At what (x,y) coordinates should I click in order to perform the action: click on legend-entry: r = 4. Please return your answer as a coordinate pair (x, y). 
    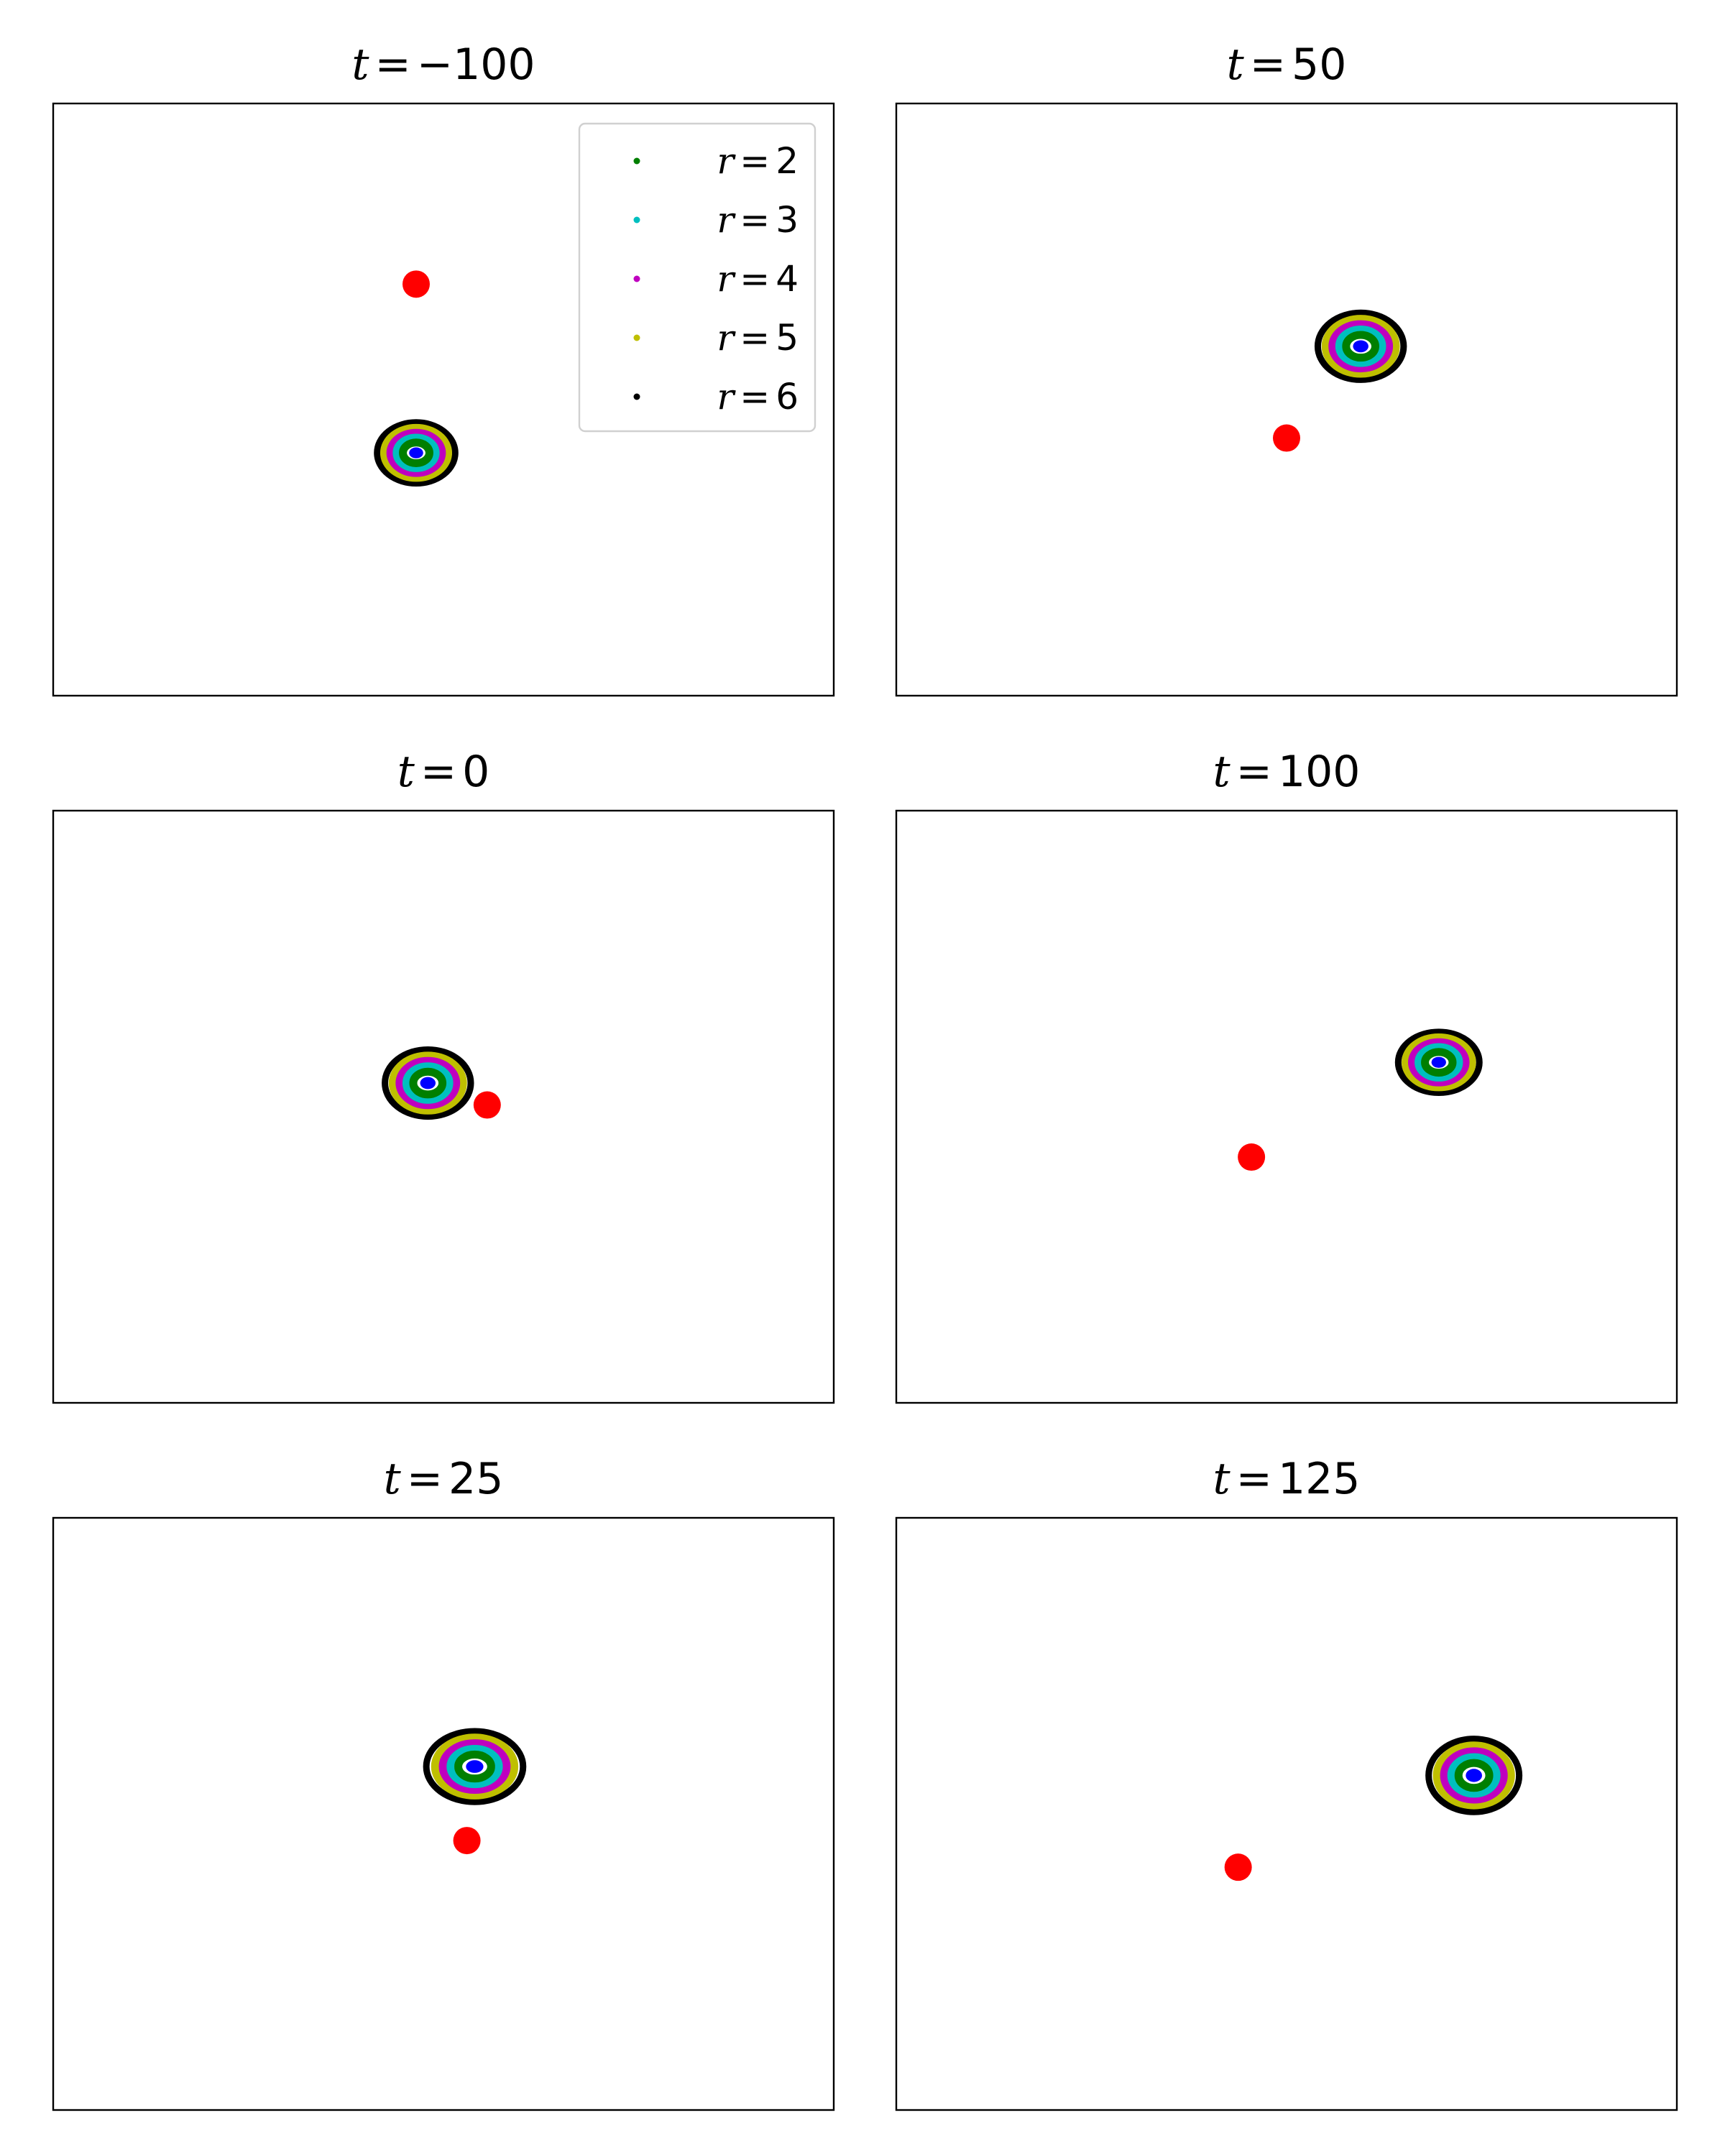
    Looking at the image, I should click on (716, 279).